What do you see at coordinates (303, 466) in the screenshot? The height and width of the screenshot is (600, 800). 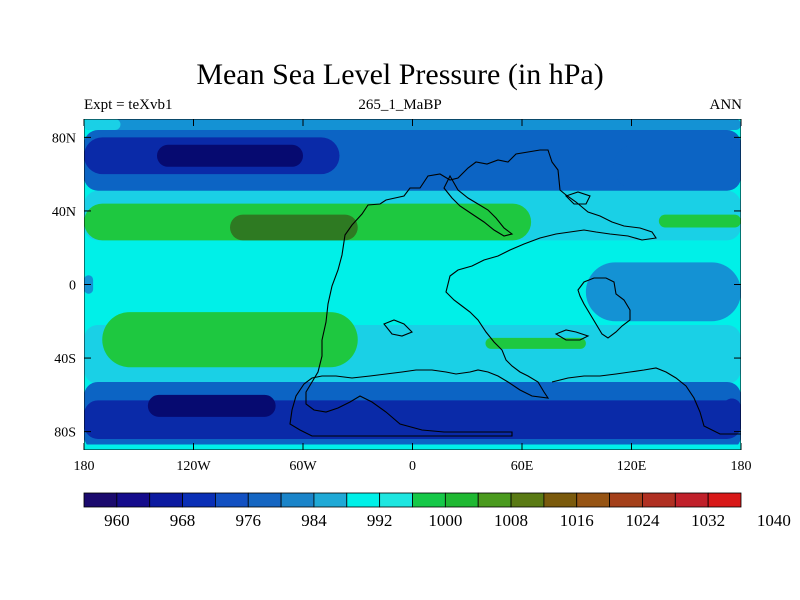 I see `x-tick-label: 60W` at bounding box center [303, 466].